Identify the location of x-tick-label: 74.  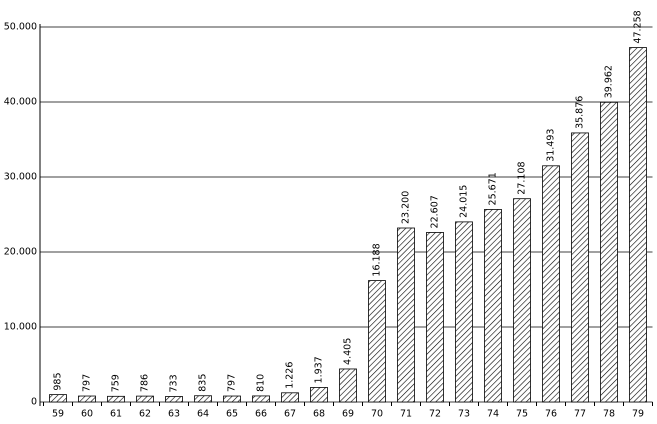
(493, 414).